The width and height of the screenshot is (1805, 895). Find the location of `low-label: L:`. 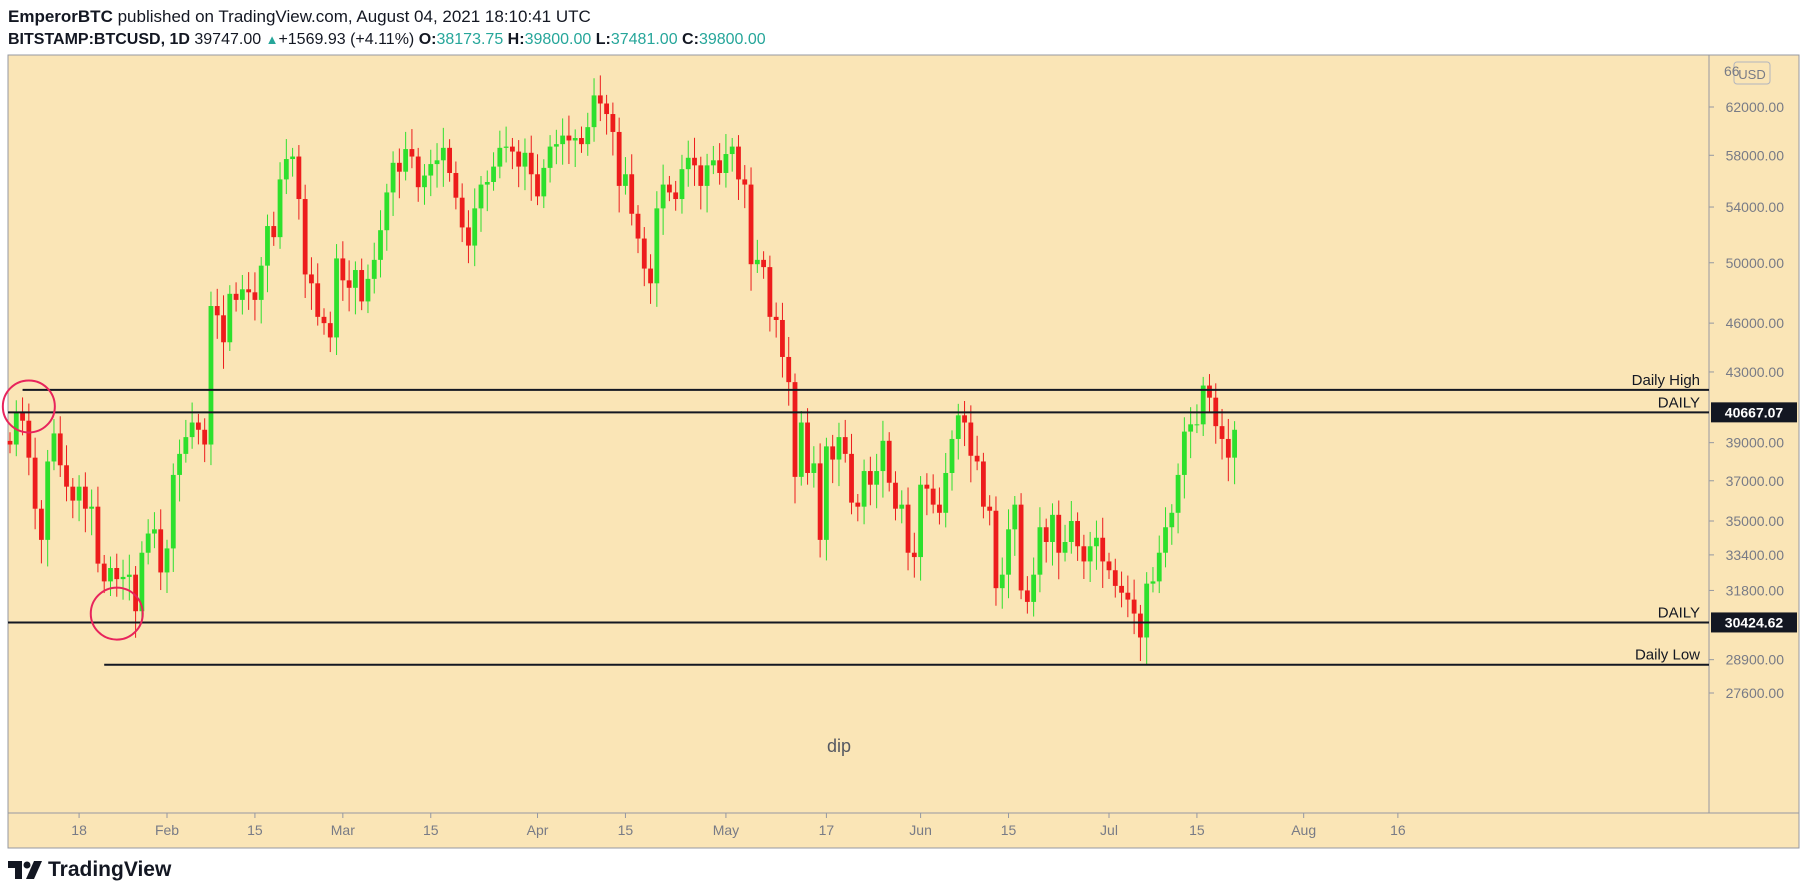

low-label: L: is located at coordinates (603, 39).